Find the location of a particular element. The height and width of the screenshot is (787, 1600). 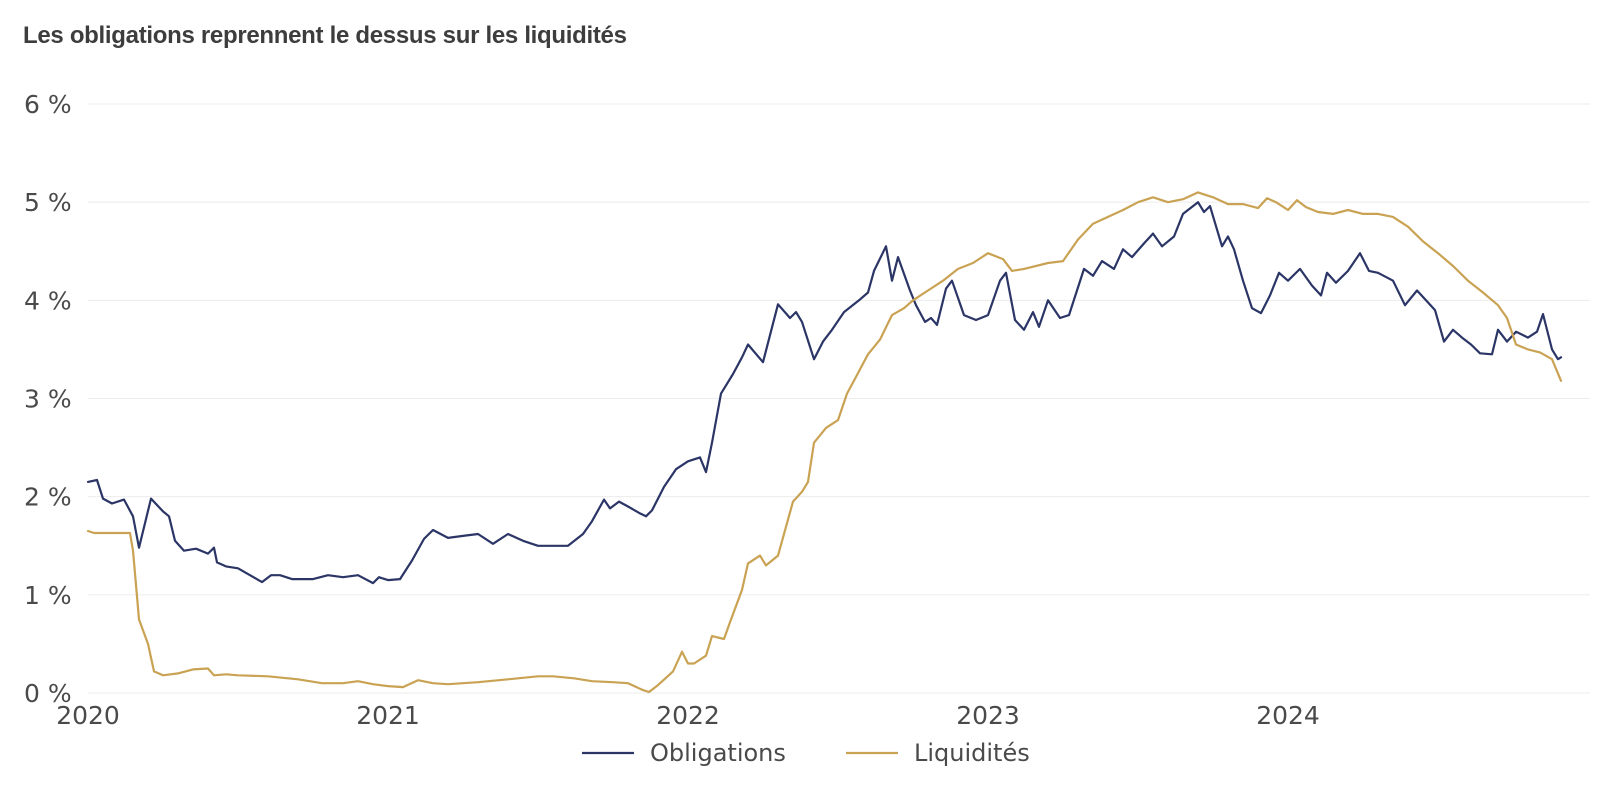

legend-label: Liquidités is located at coordinates (972, 753).